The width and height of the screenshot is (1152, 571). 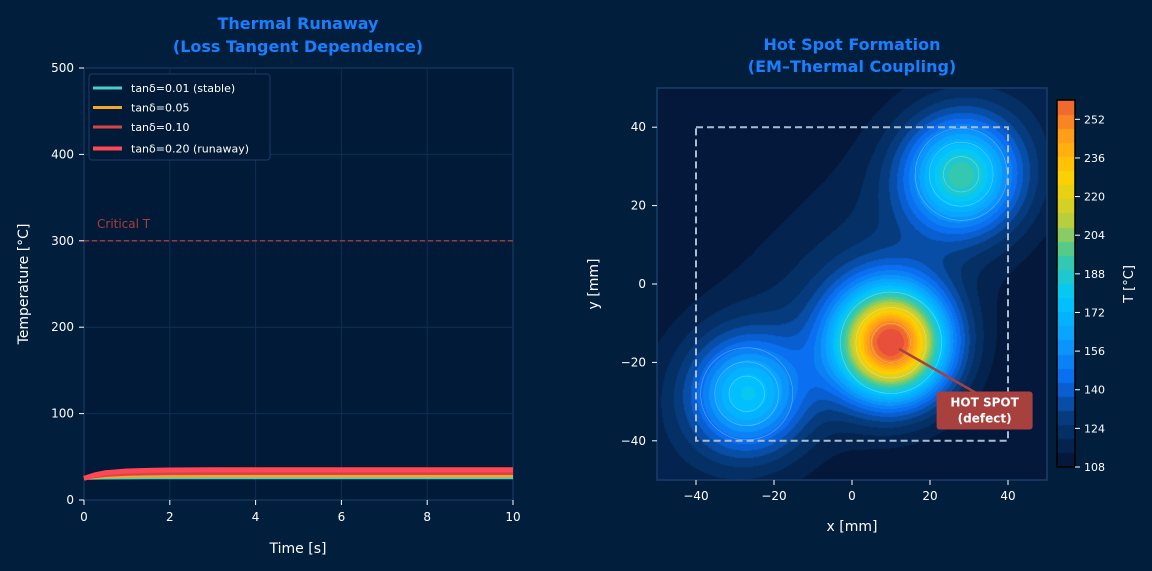 What do you see at coordinates (940, 372) in the screenshot?
I see `annotation-arrow` at bounding box center [940, 372].